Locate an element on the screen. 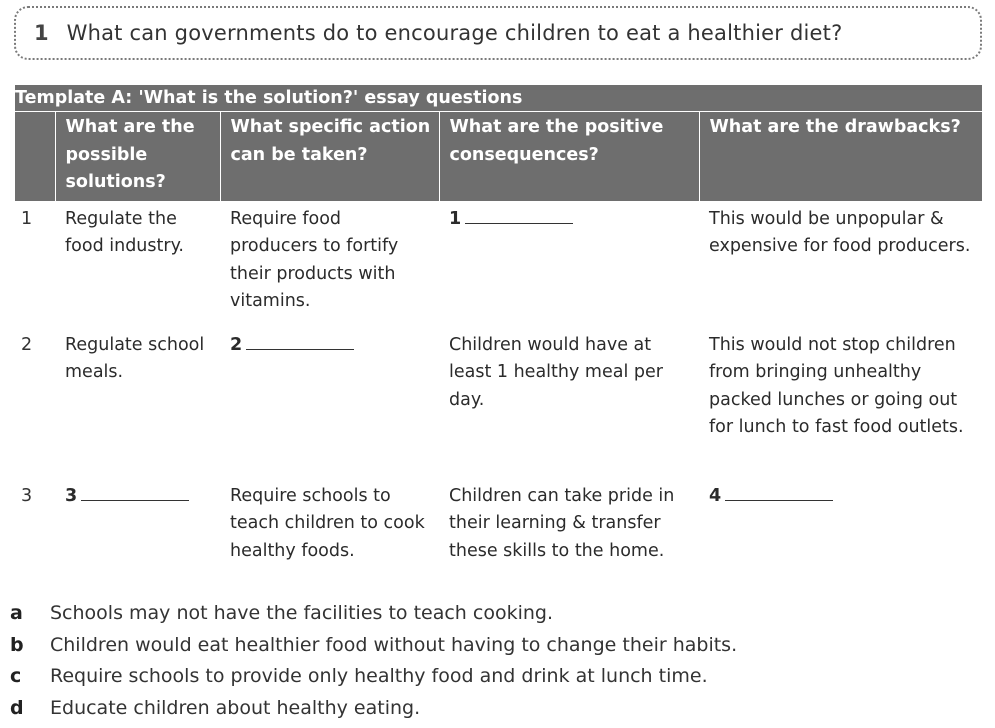 The height and width of the screenshot is (728, 995). blank-number: 1 is located at coordinates (455, 218).